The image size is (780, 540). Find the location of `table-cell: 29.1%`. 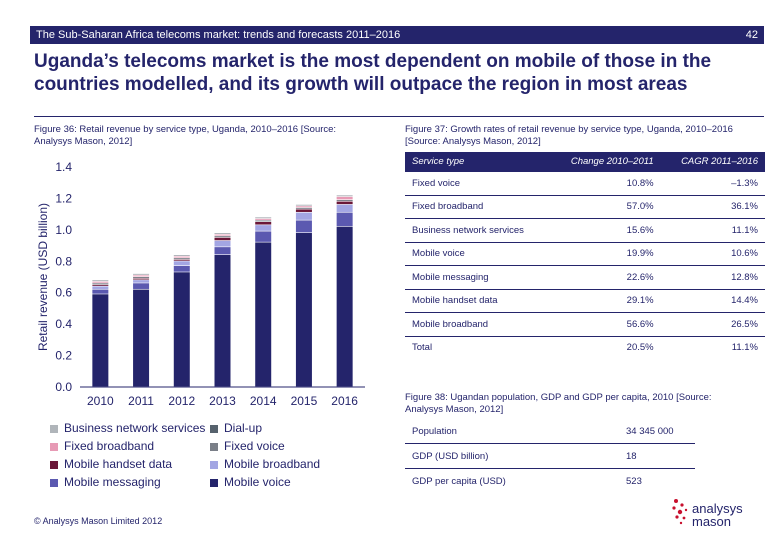

table-cell: 29.1% is located at coordinates (605, 301).